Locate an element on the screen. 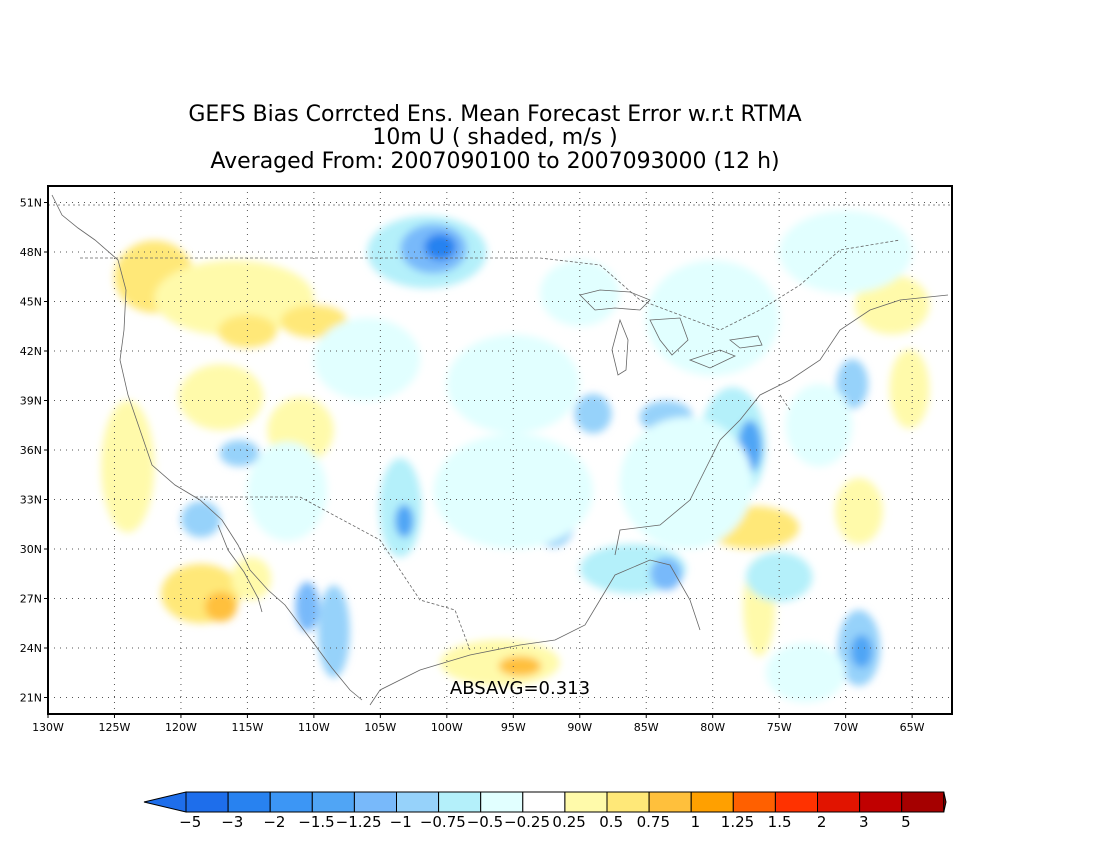  colorbar is located at coordinates (545, 802).